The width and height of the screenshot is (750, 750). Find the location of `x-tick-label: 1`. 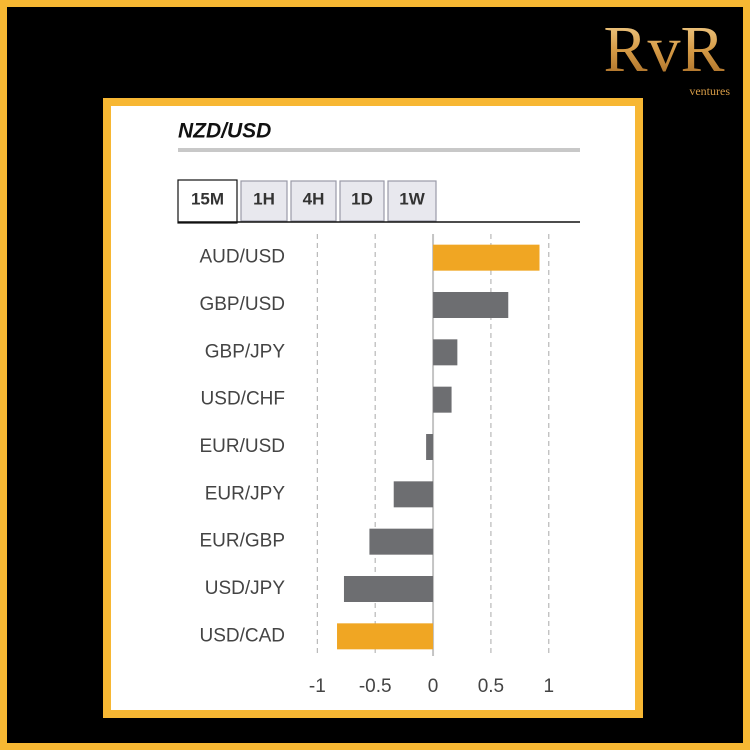

x-tick-label: 1 is located at coordinates (548, 686).